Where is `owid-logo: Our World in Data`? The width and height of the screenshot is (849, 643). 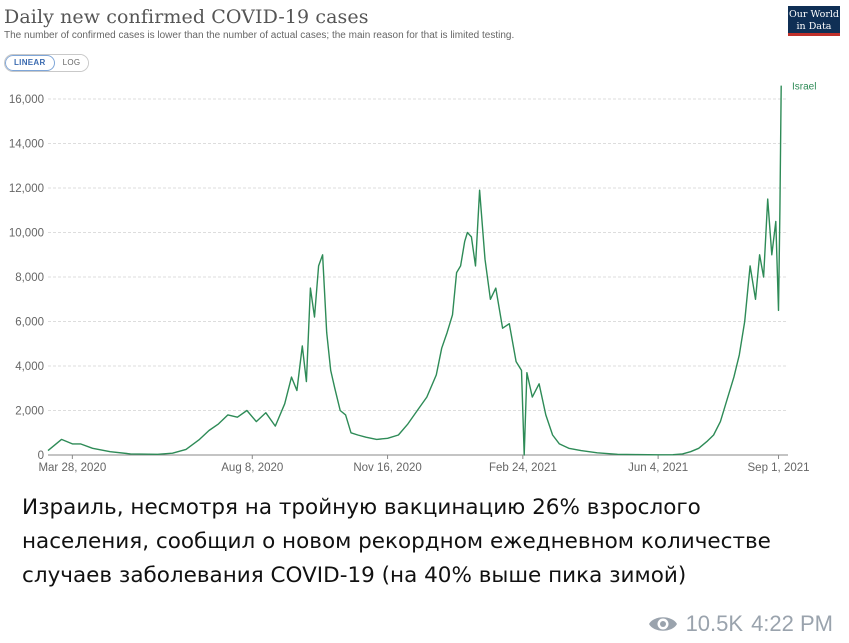
owid-logo: Our World in Data is located at coordinates (814, 21).